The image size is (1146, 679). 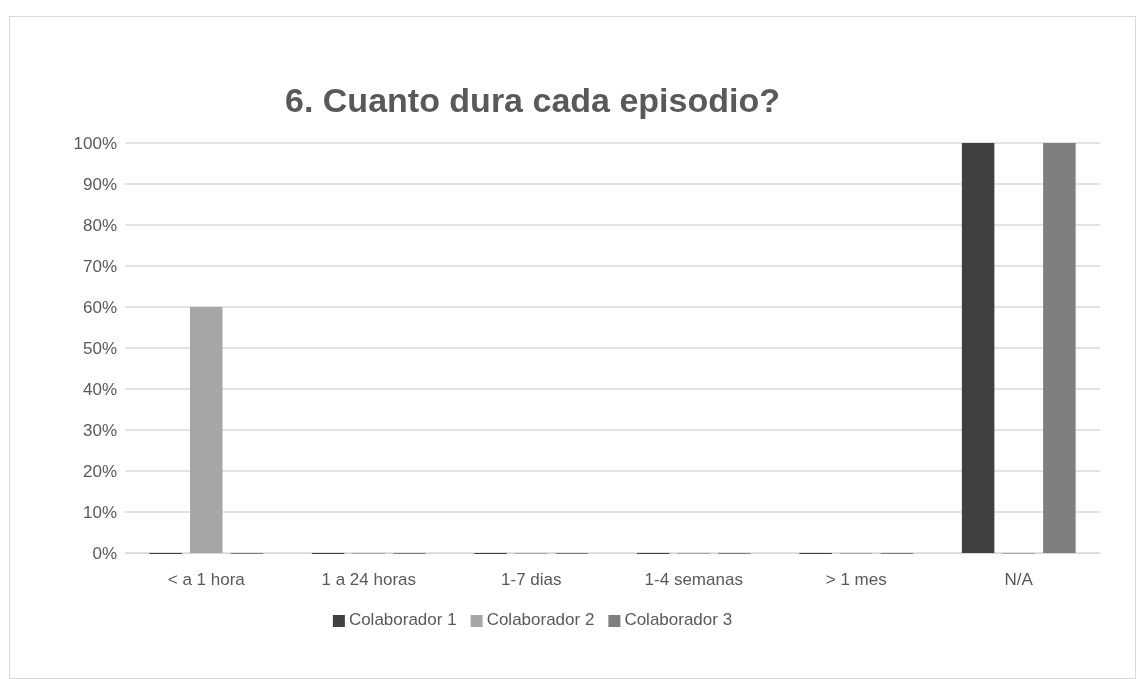 What do you see at coordinates (99, 266) in the screenshot?
I see `y-tick-label: 70%` at bounding box center [99, 266].